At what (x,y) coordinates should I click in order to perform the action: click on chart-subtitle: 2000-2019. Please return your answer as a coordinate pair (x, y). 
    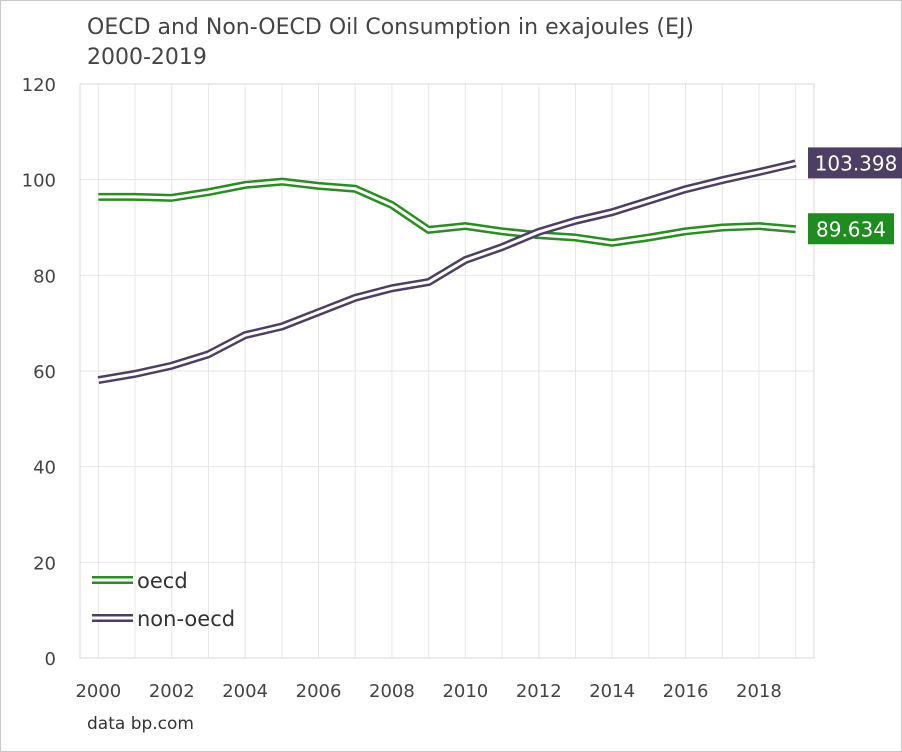
    Looking at the image, I should click on (147, 57).